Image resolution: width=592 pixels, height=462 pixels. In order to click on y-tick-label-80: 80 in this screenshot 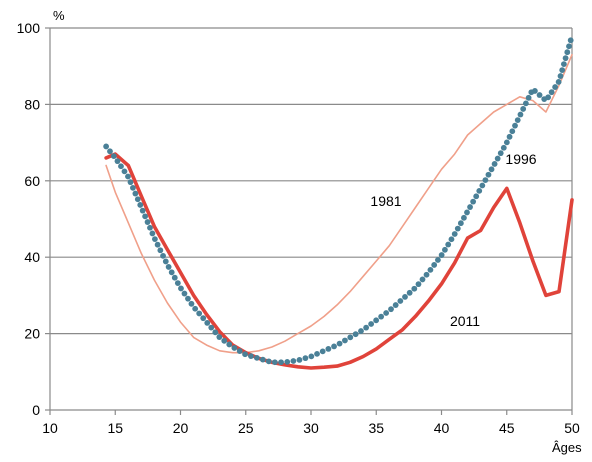, I will do `click(32, 104)`.